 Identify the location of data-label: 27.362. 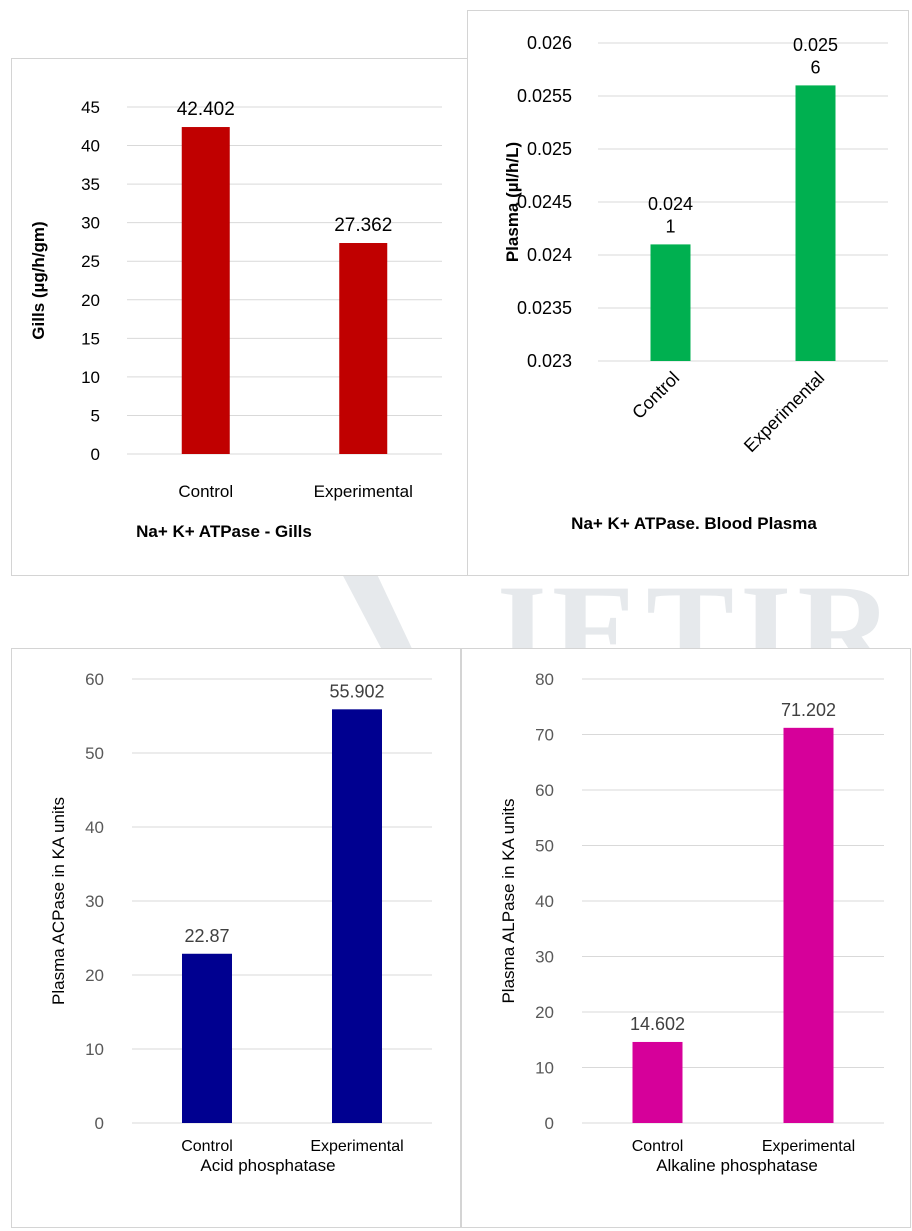
(363, 225).